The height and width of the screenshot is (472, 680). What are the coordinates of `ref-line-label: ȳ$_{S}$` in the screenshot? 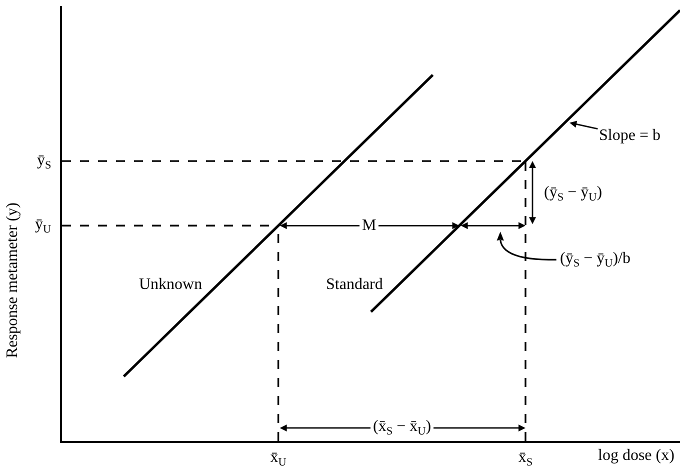 It's located at (44, 162).